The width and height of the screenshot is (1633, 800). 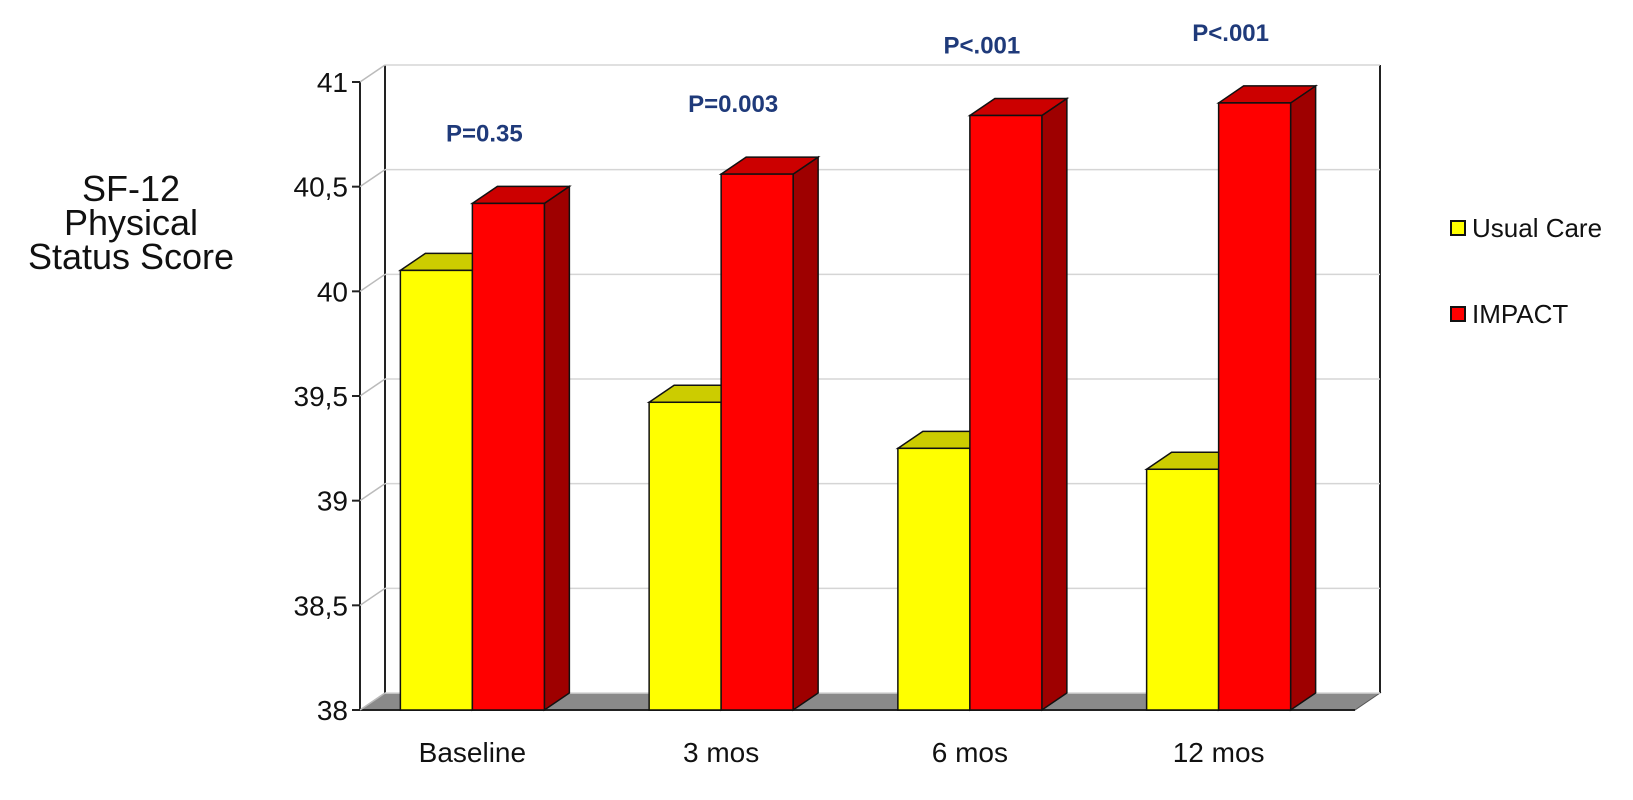 What do you see at coordinates (970, 752) in the screenshot?
I see `x-tick-label: 6 mos` at bounding box center [970, 752].